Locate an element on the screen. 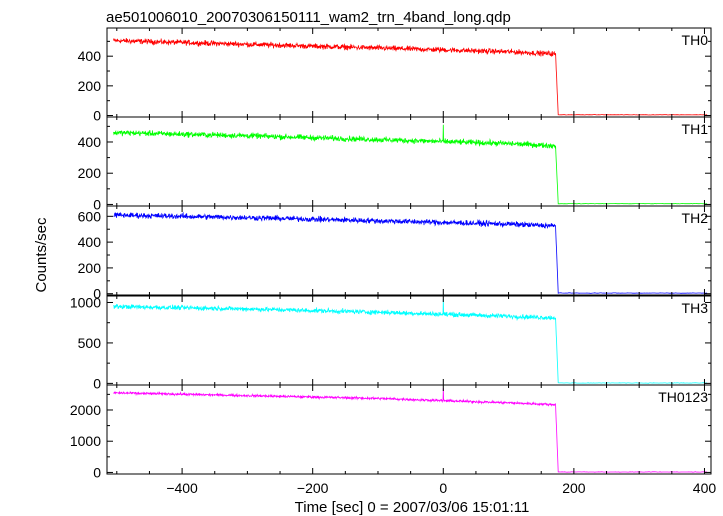  y-tick-label: 2000 is located at coordinates (85, 410).